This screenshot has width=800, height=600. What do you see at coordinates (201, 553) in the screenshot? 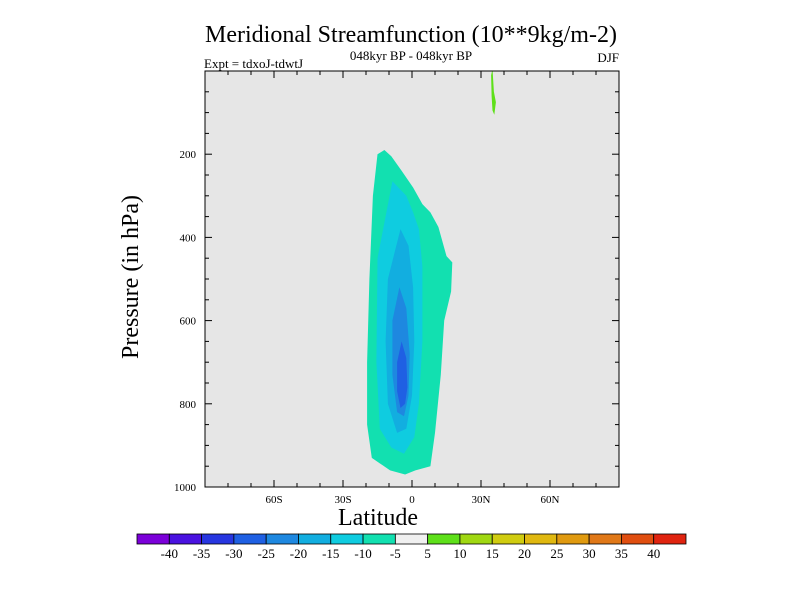
I see `colorbar-label: -35` at bounding box center [201, 553].